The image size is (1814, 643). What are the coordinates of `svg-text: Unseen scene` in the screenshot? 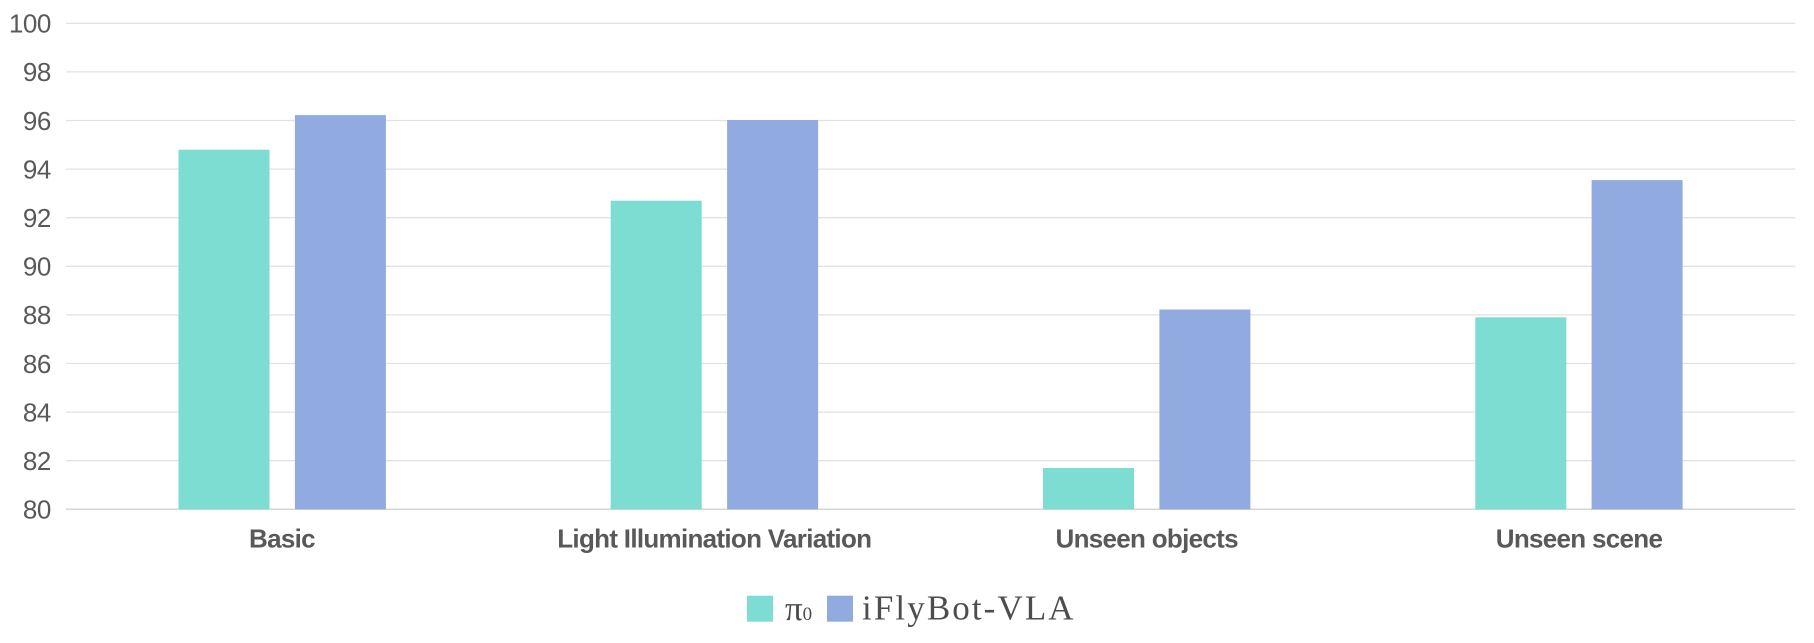 It's located at (1579, 539).